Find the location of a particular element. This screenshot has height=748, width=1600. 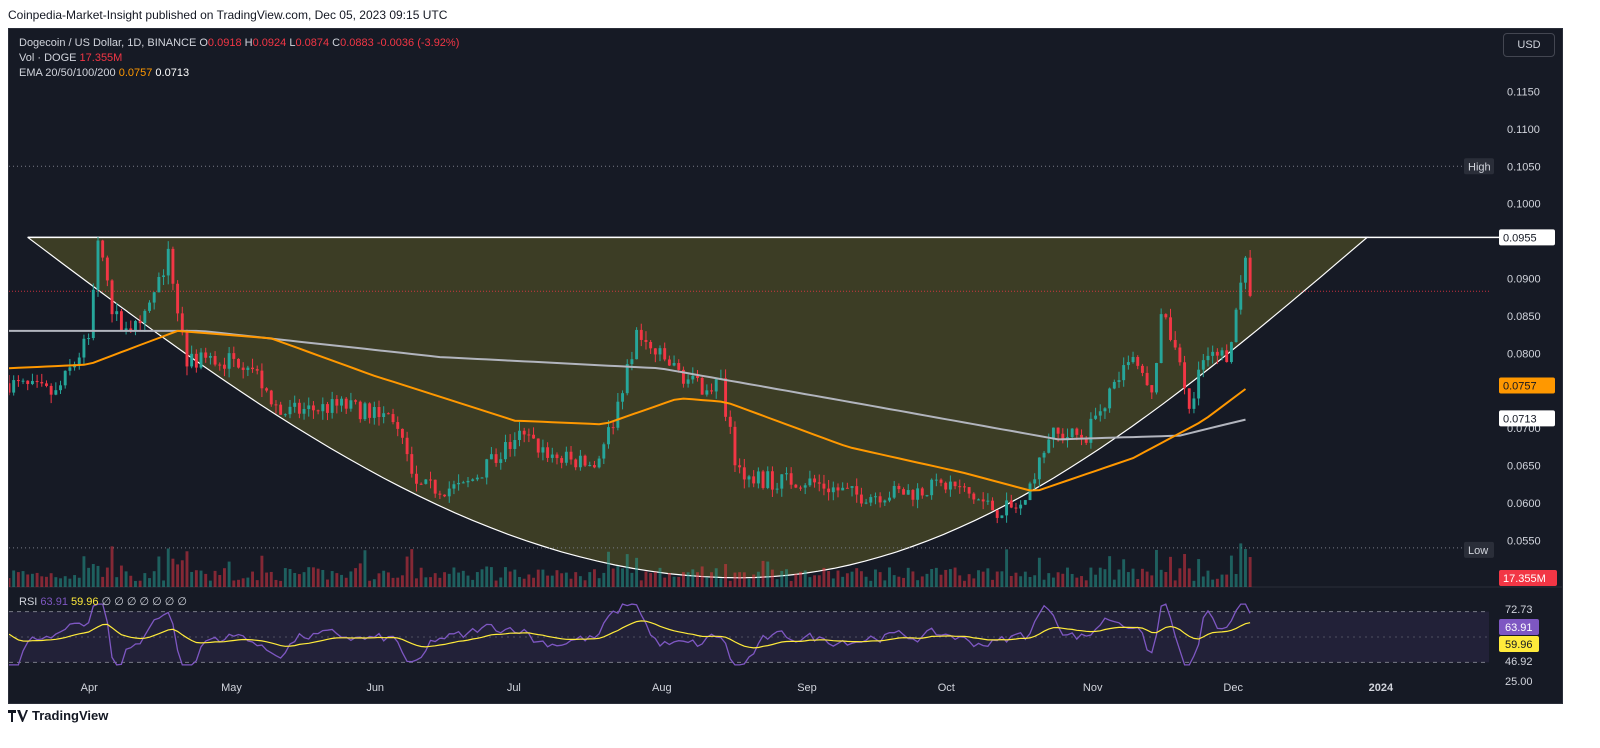

ema-label: EMA 20/50/100/200 is located at coordinates (67, 73).